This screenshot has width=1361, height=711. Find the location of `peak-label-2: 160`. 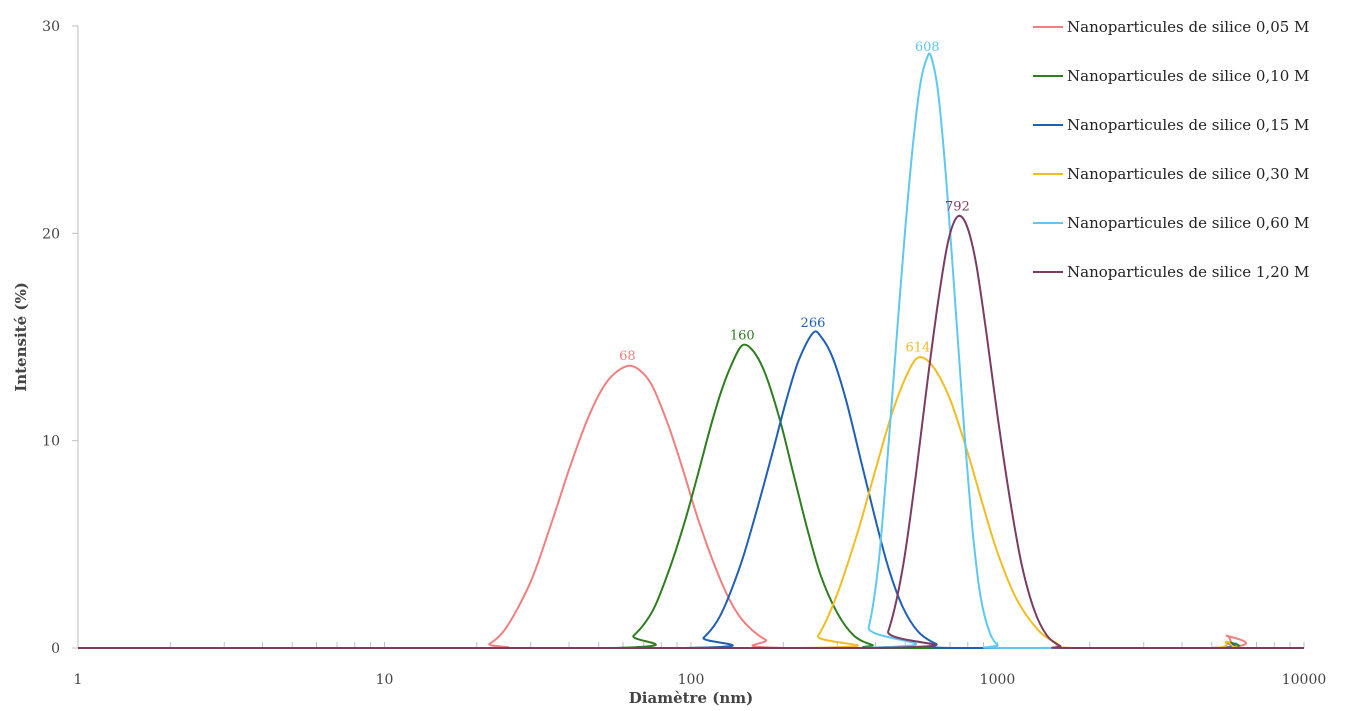

peak-label-2: 160 is located at coordinates (742, 335).